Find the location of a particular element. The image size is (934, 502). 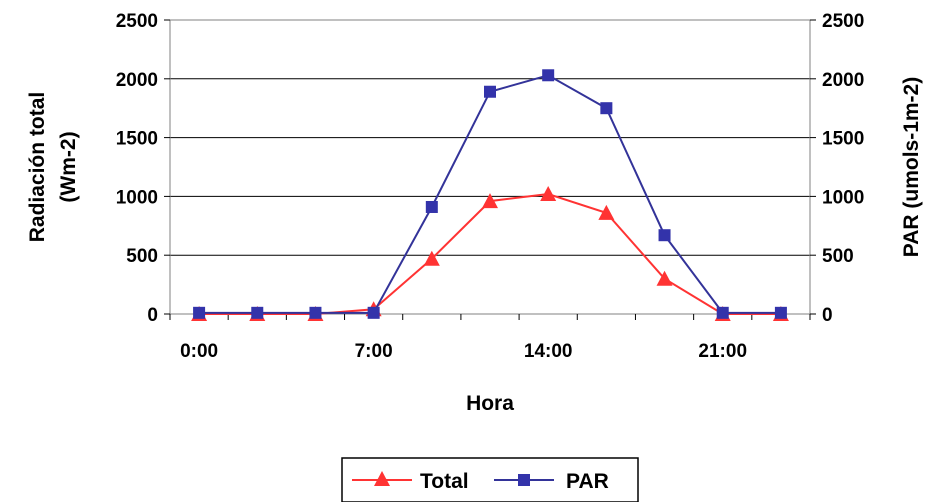

y-axis-left-title-line2: (Wm-2) is located at coordinates (68, 166).